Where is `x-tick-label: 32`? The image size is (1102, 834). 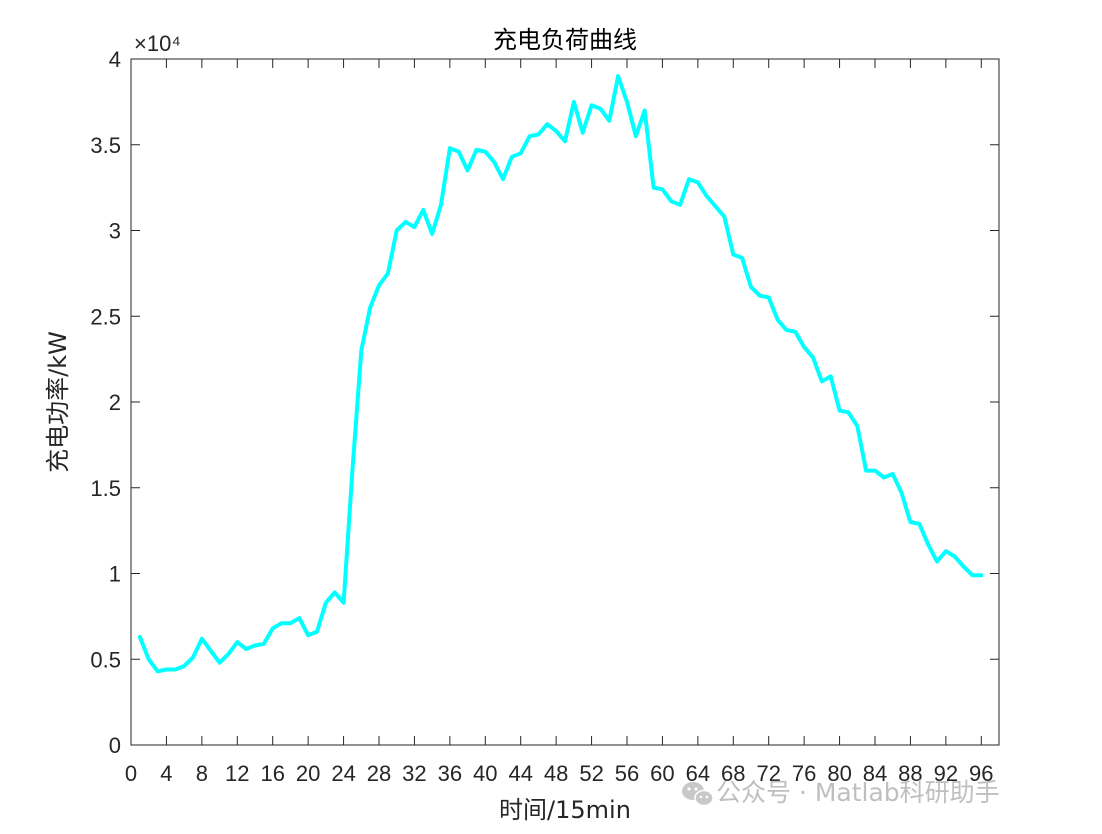 x-tick-label: 32 is located at coordinates (414, 773).